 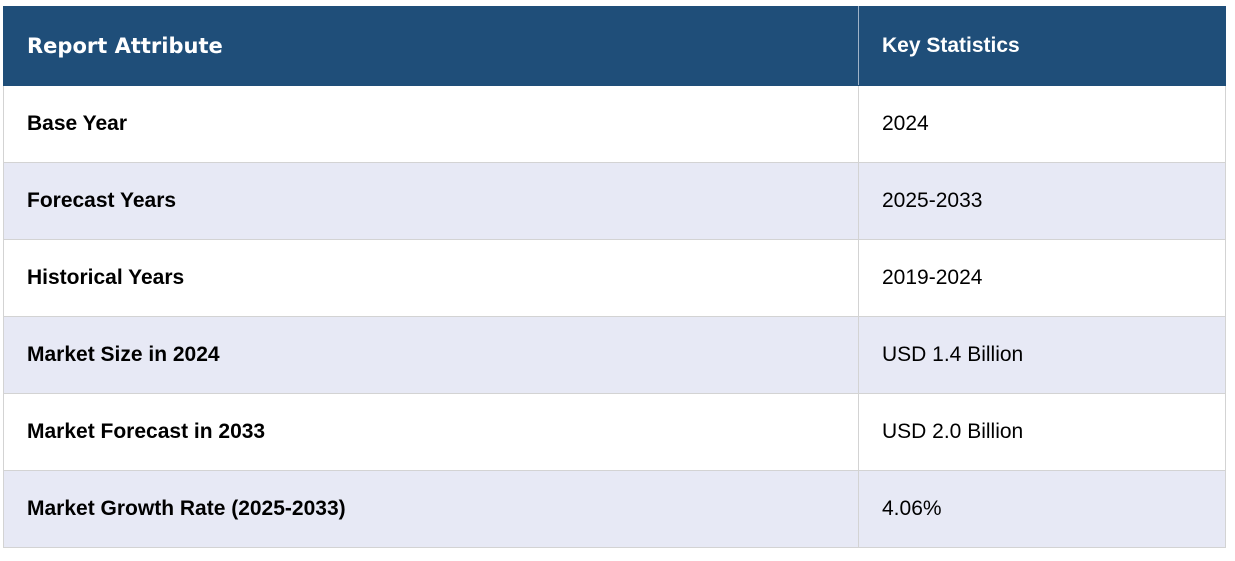 I want to click on table-row: Market Forecast in 2033 USD 2.0 Billion, so click(x=614, y=432).